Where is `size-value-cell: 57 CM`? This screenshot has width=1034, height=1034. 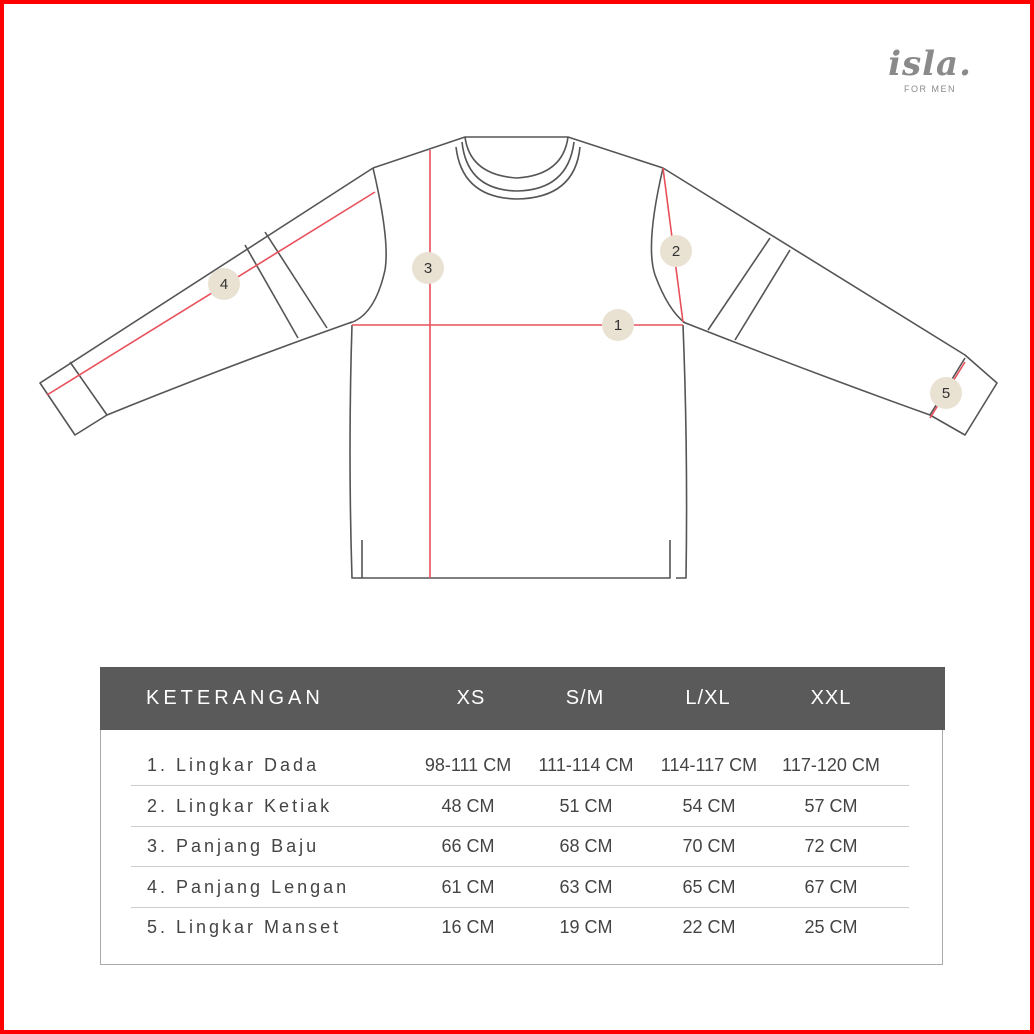 size-value-cell: 57 CM is located at coordinates (831, 805).